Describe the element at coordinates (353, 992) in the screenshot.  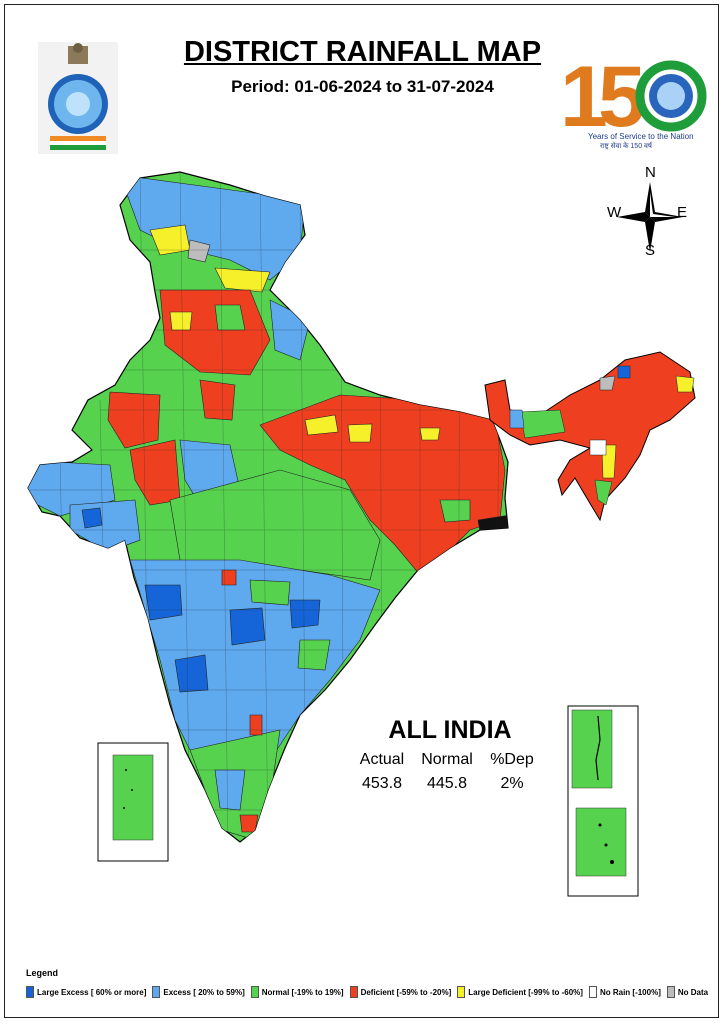
I see `deficient-swatch` at that location.